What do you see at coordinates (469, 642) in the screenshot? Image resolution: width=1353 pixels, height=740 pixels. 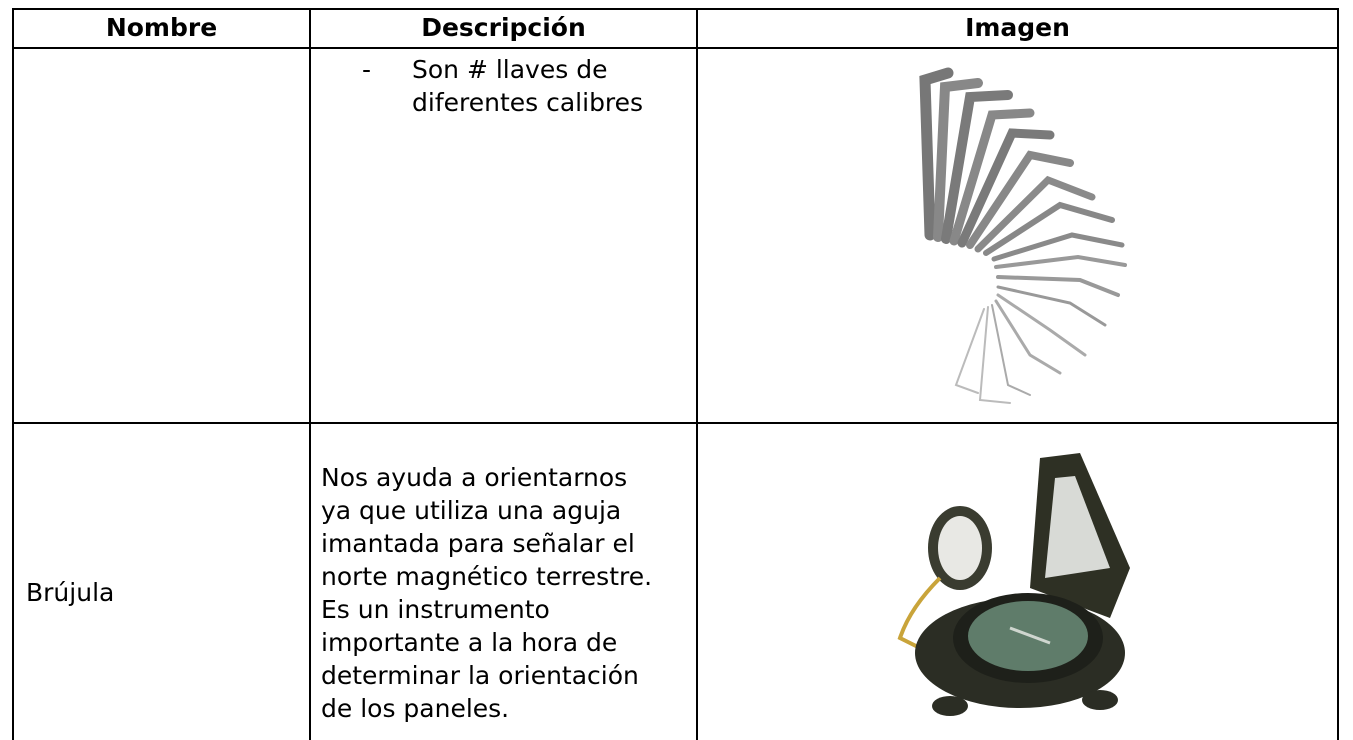 I see `description-line: importante a la hora de` at bounding box center [469, 642].